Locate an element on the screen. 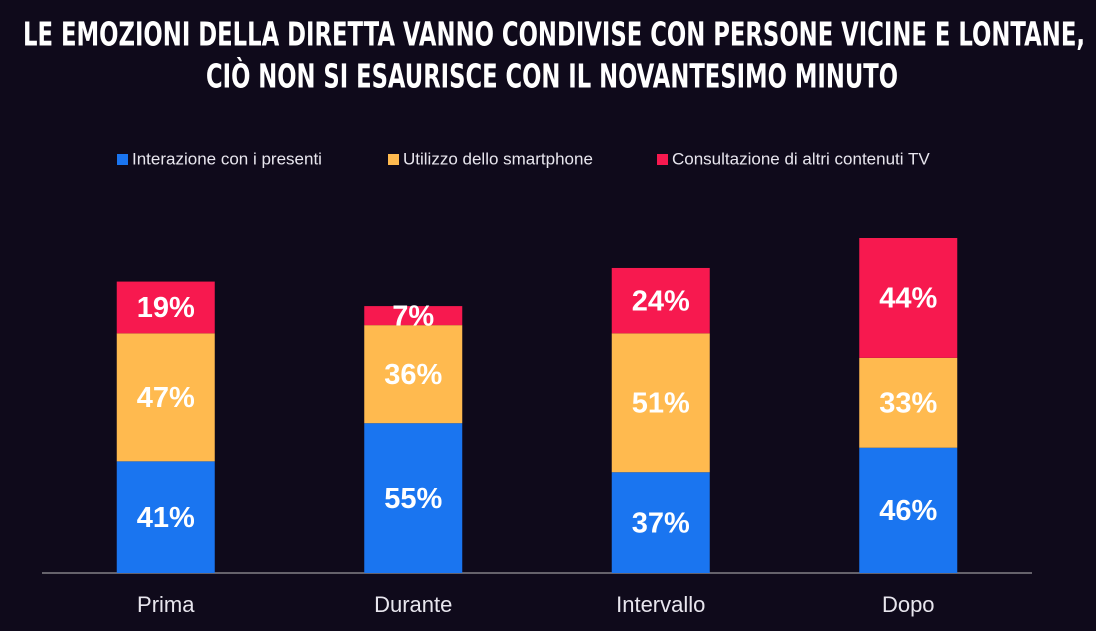  data-label: 51% is located at coordinates (661, 403).